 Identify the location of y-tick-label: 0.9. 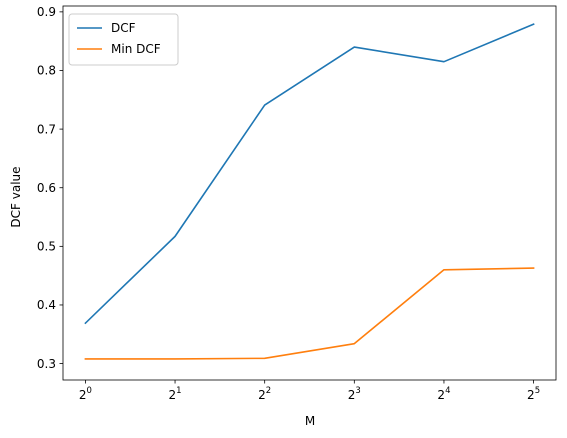
(46, 12).